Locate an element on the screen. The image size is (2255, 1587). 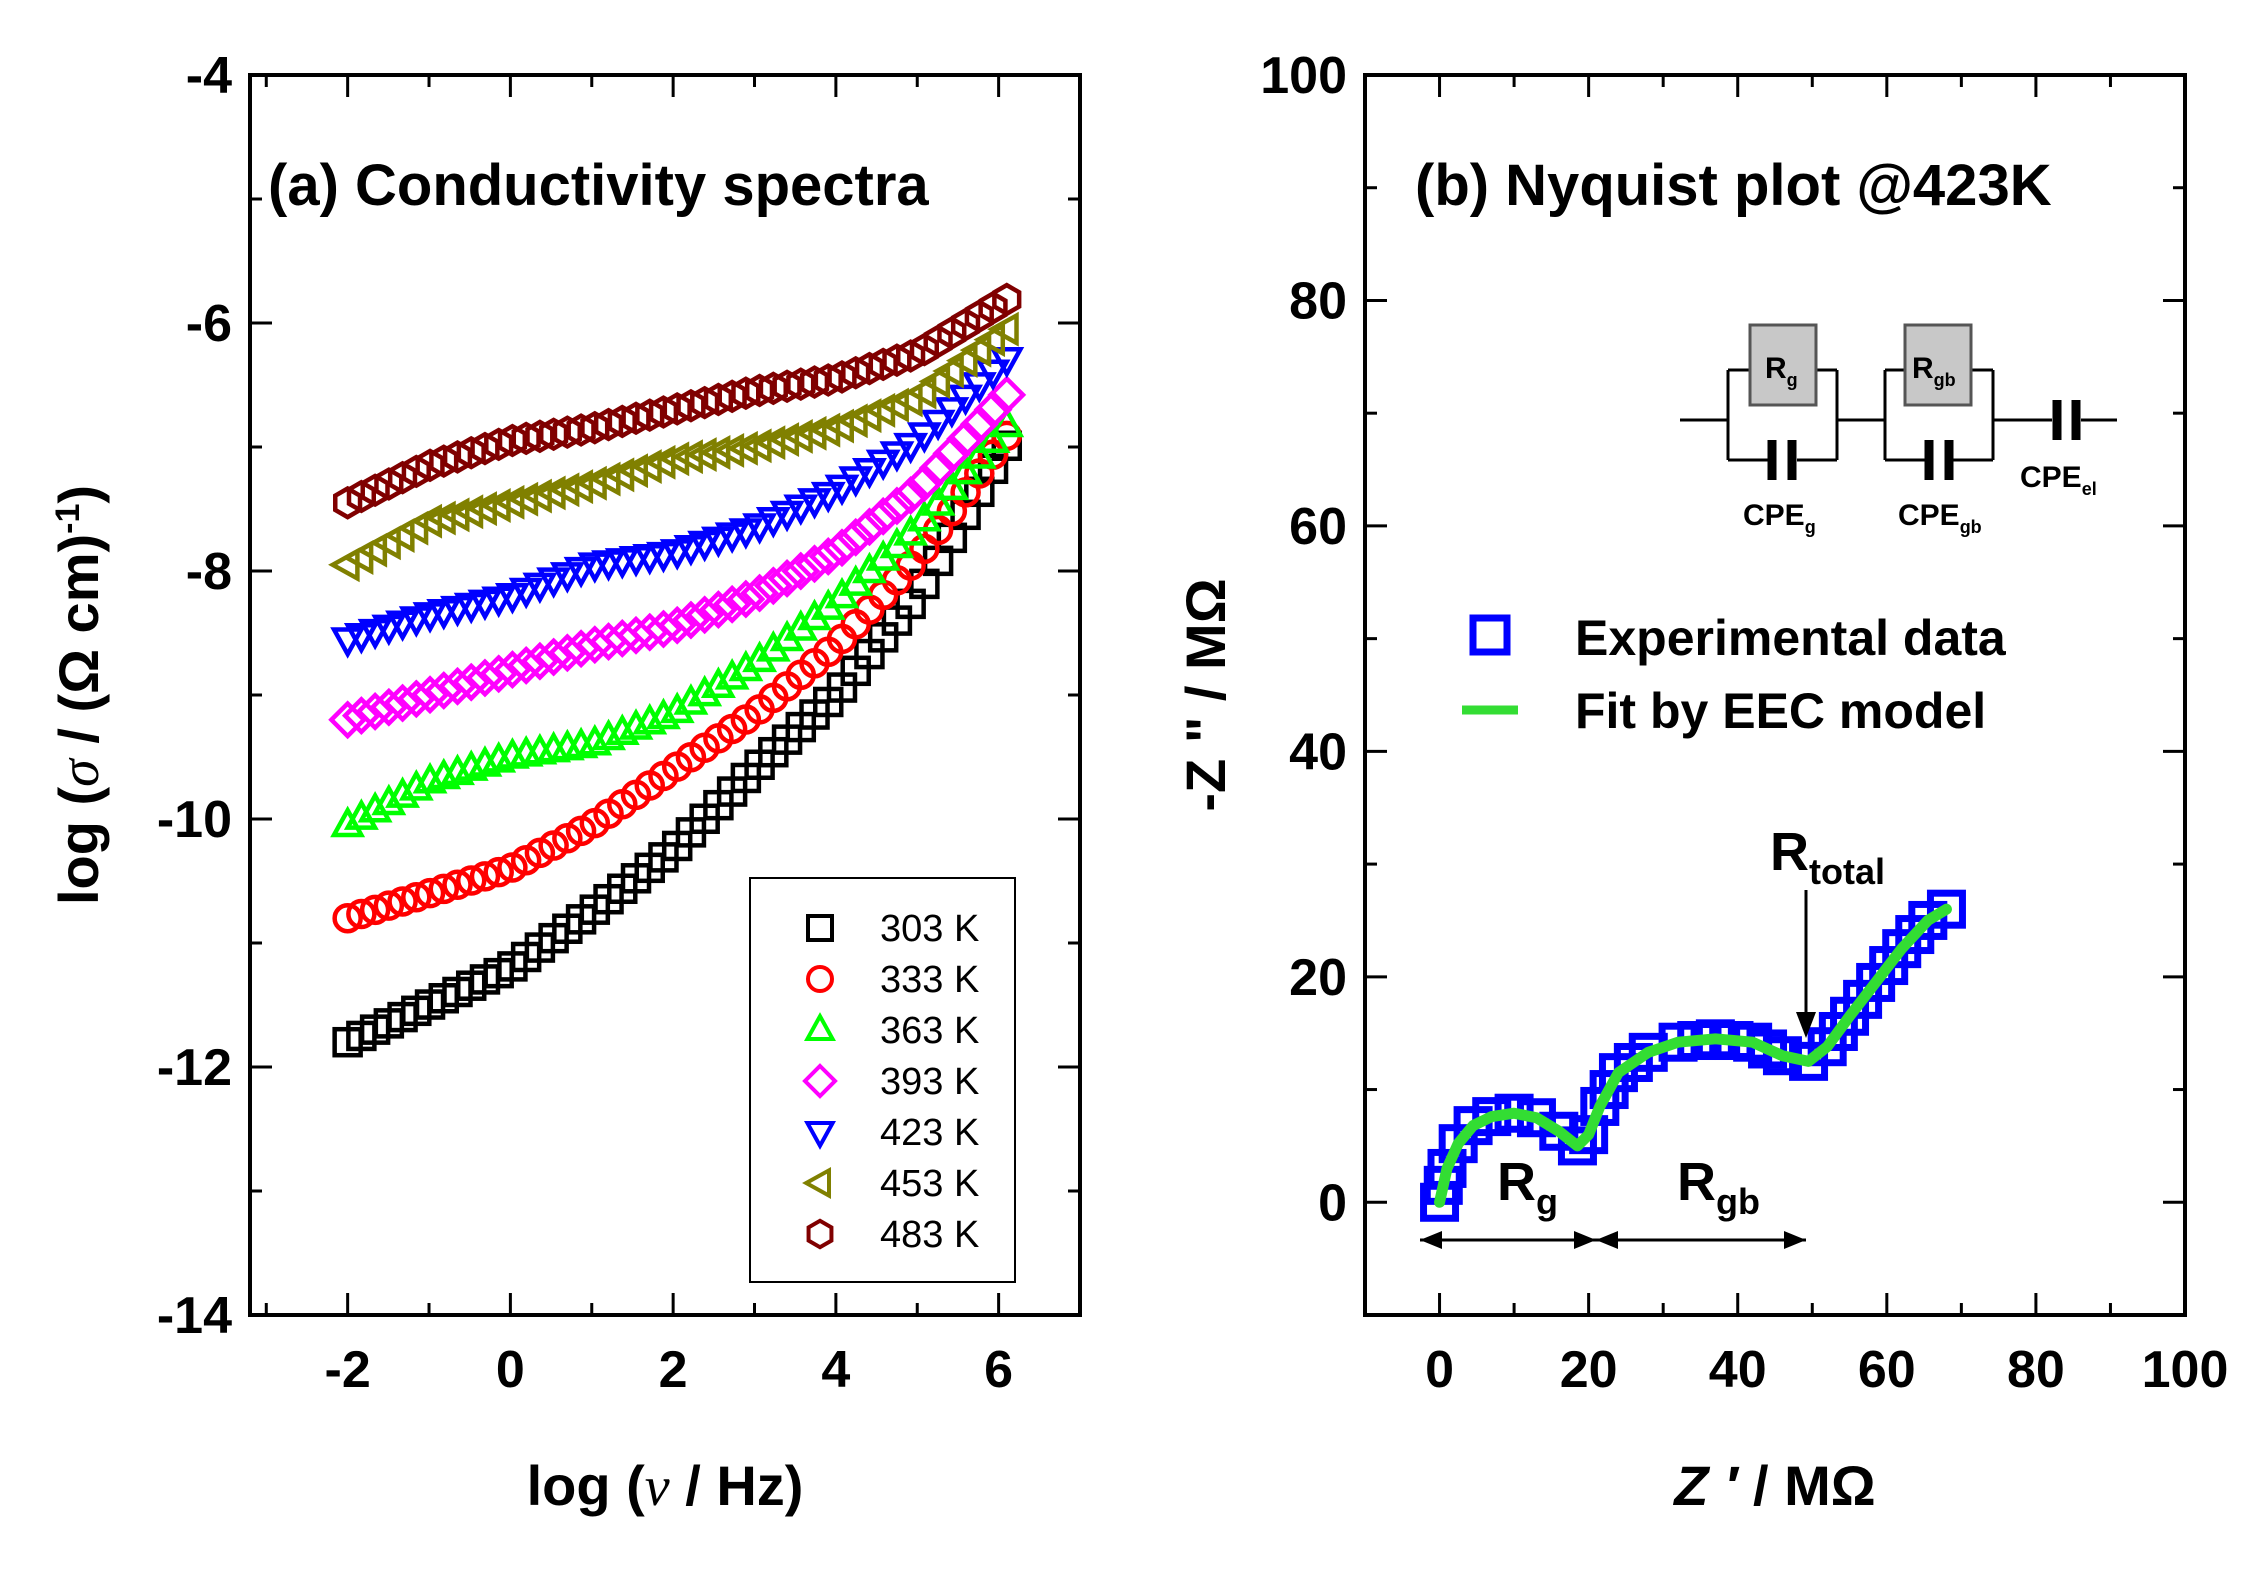
series-333k is located at coordinates (677, 677).